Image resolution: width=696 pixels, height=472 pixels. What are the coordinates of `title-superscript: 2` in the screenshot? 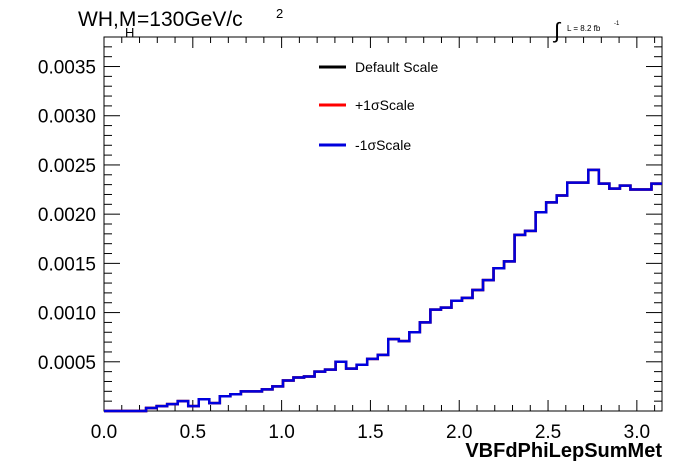 It's located at (279, 13).